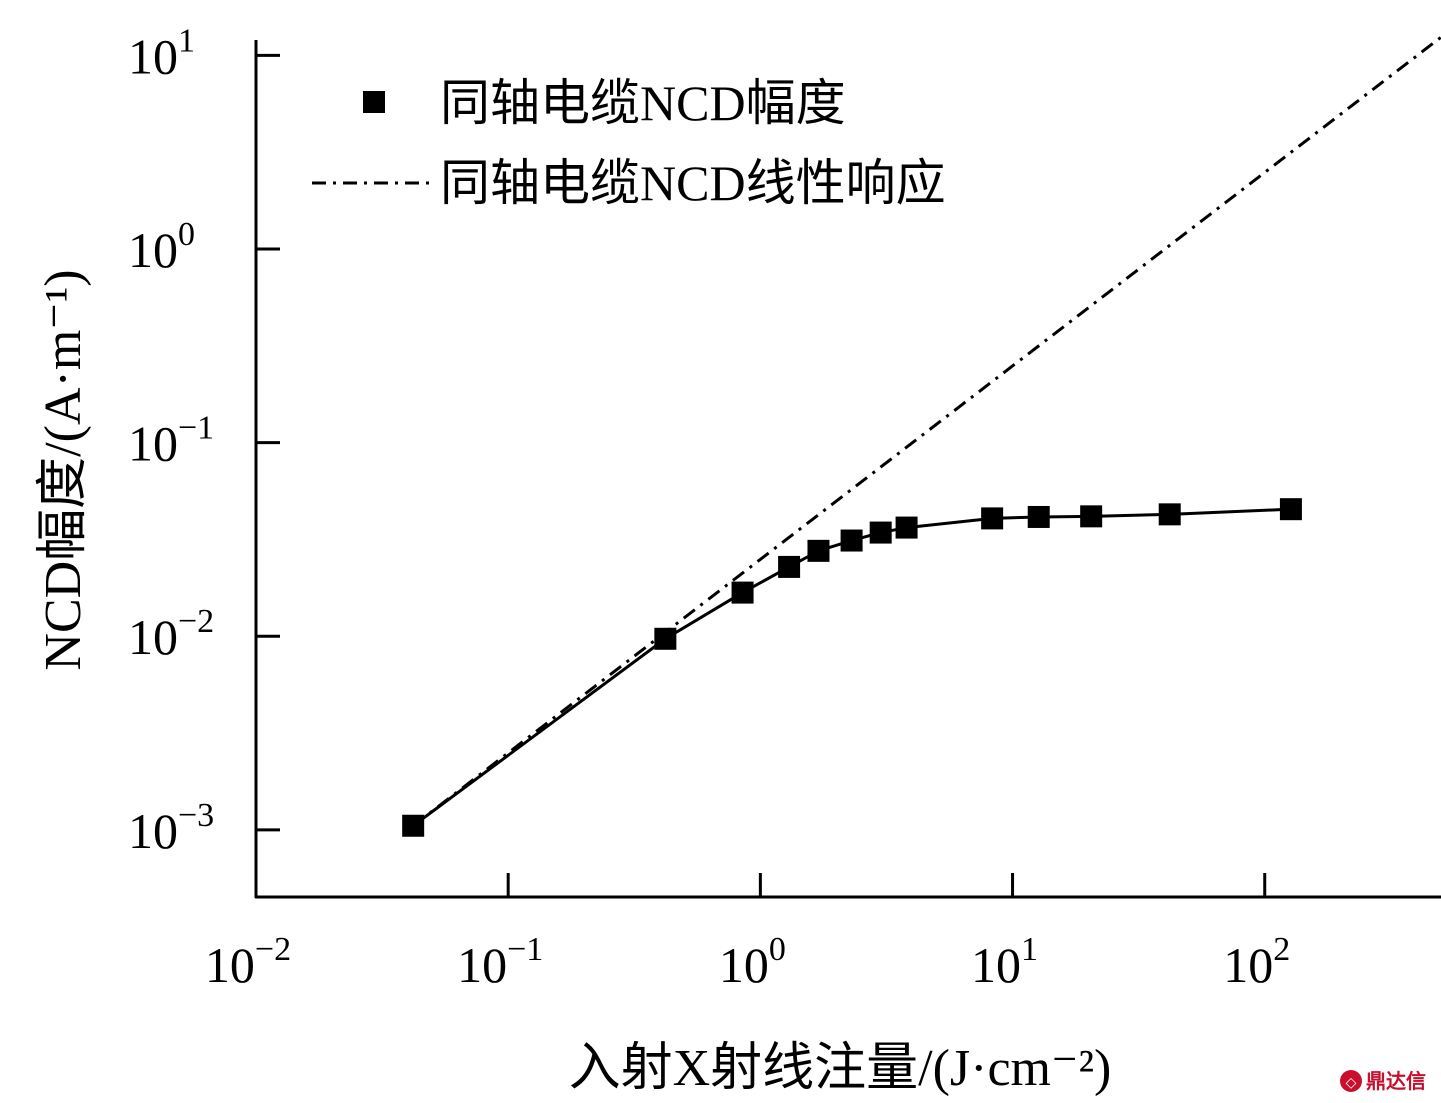 This screenshot has height=1103, width=1441. I want to click on x-tick-label: 10², so click(1256, 962).